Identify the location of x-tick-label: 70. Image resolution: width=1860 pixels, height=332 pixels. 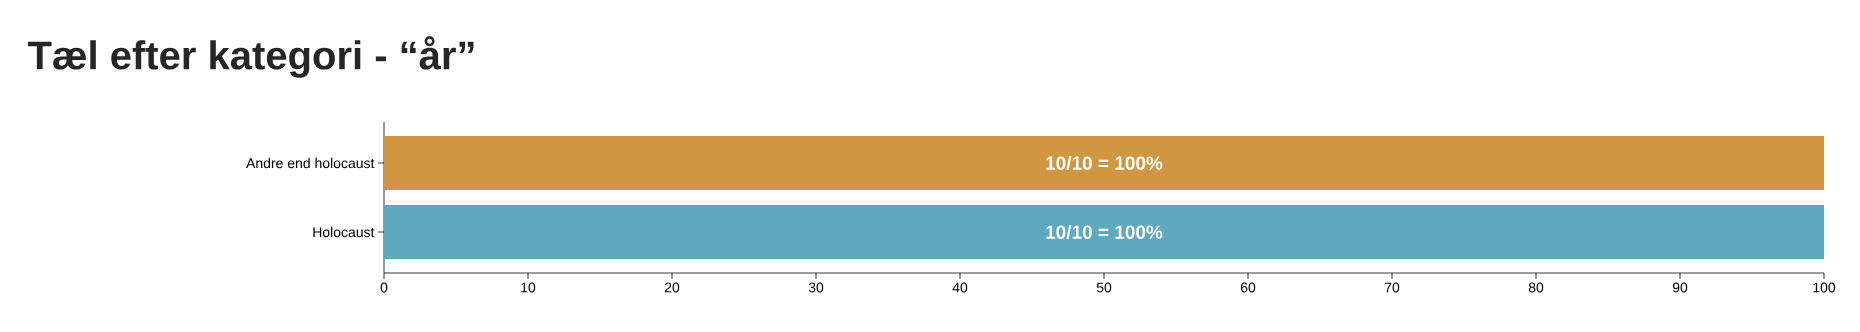
(1392, 287).